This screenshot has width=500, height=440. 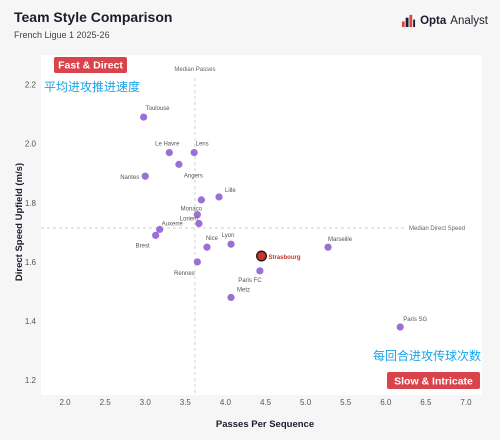 I want to click on point-unlabeled, so click(x=201, y=200).